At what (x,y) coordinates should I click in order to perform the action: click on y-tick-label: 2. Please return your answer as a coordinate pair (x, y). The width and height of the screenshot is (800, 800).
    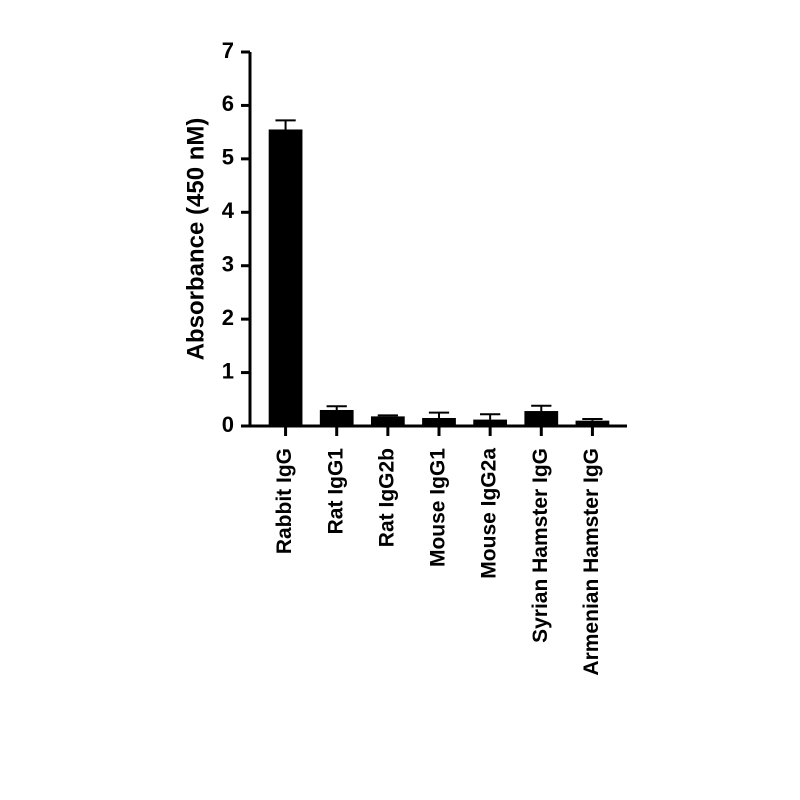
    Looking at the image, I should click on (228, 317).